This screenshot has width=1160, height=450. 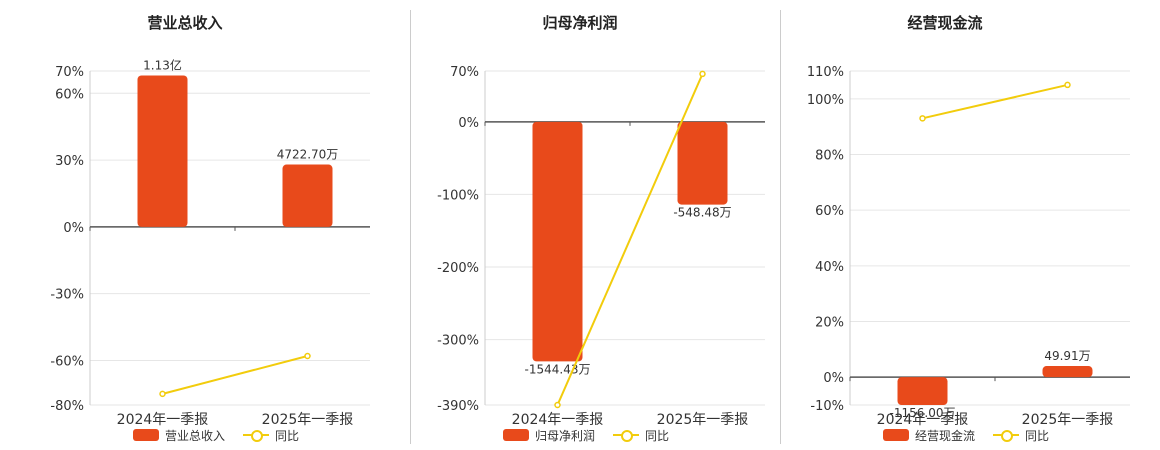 I want to click on chart-title: 归母净利润, so click(x=580, y=23).